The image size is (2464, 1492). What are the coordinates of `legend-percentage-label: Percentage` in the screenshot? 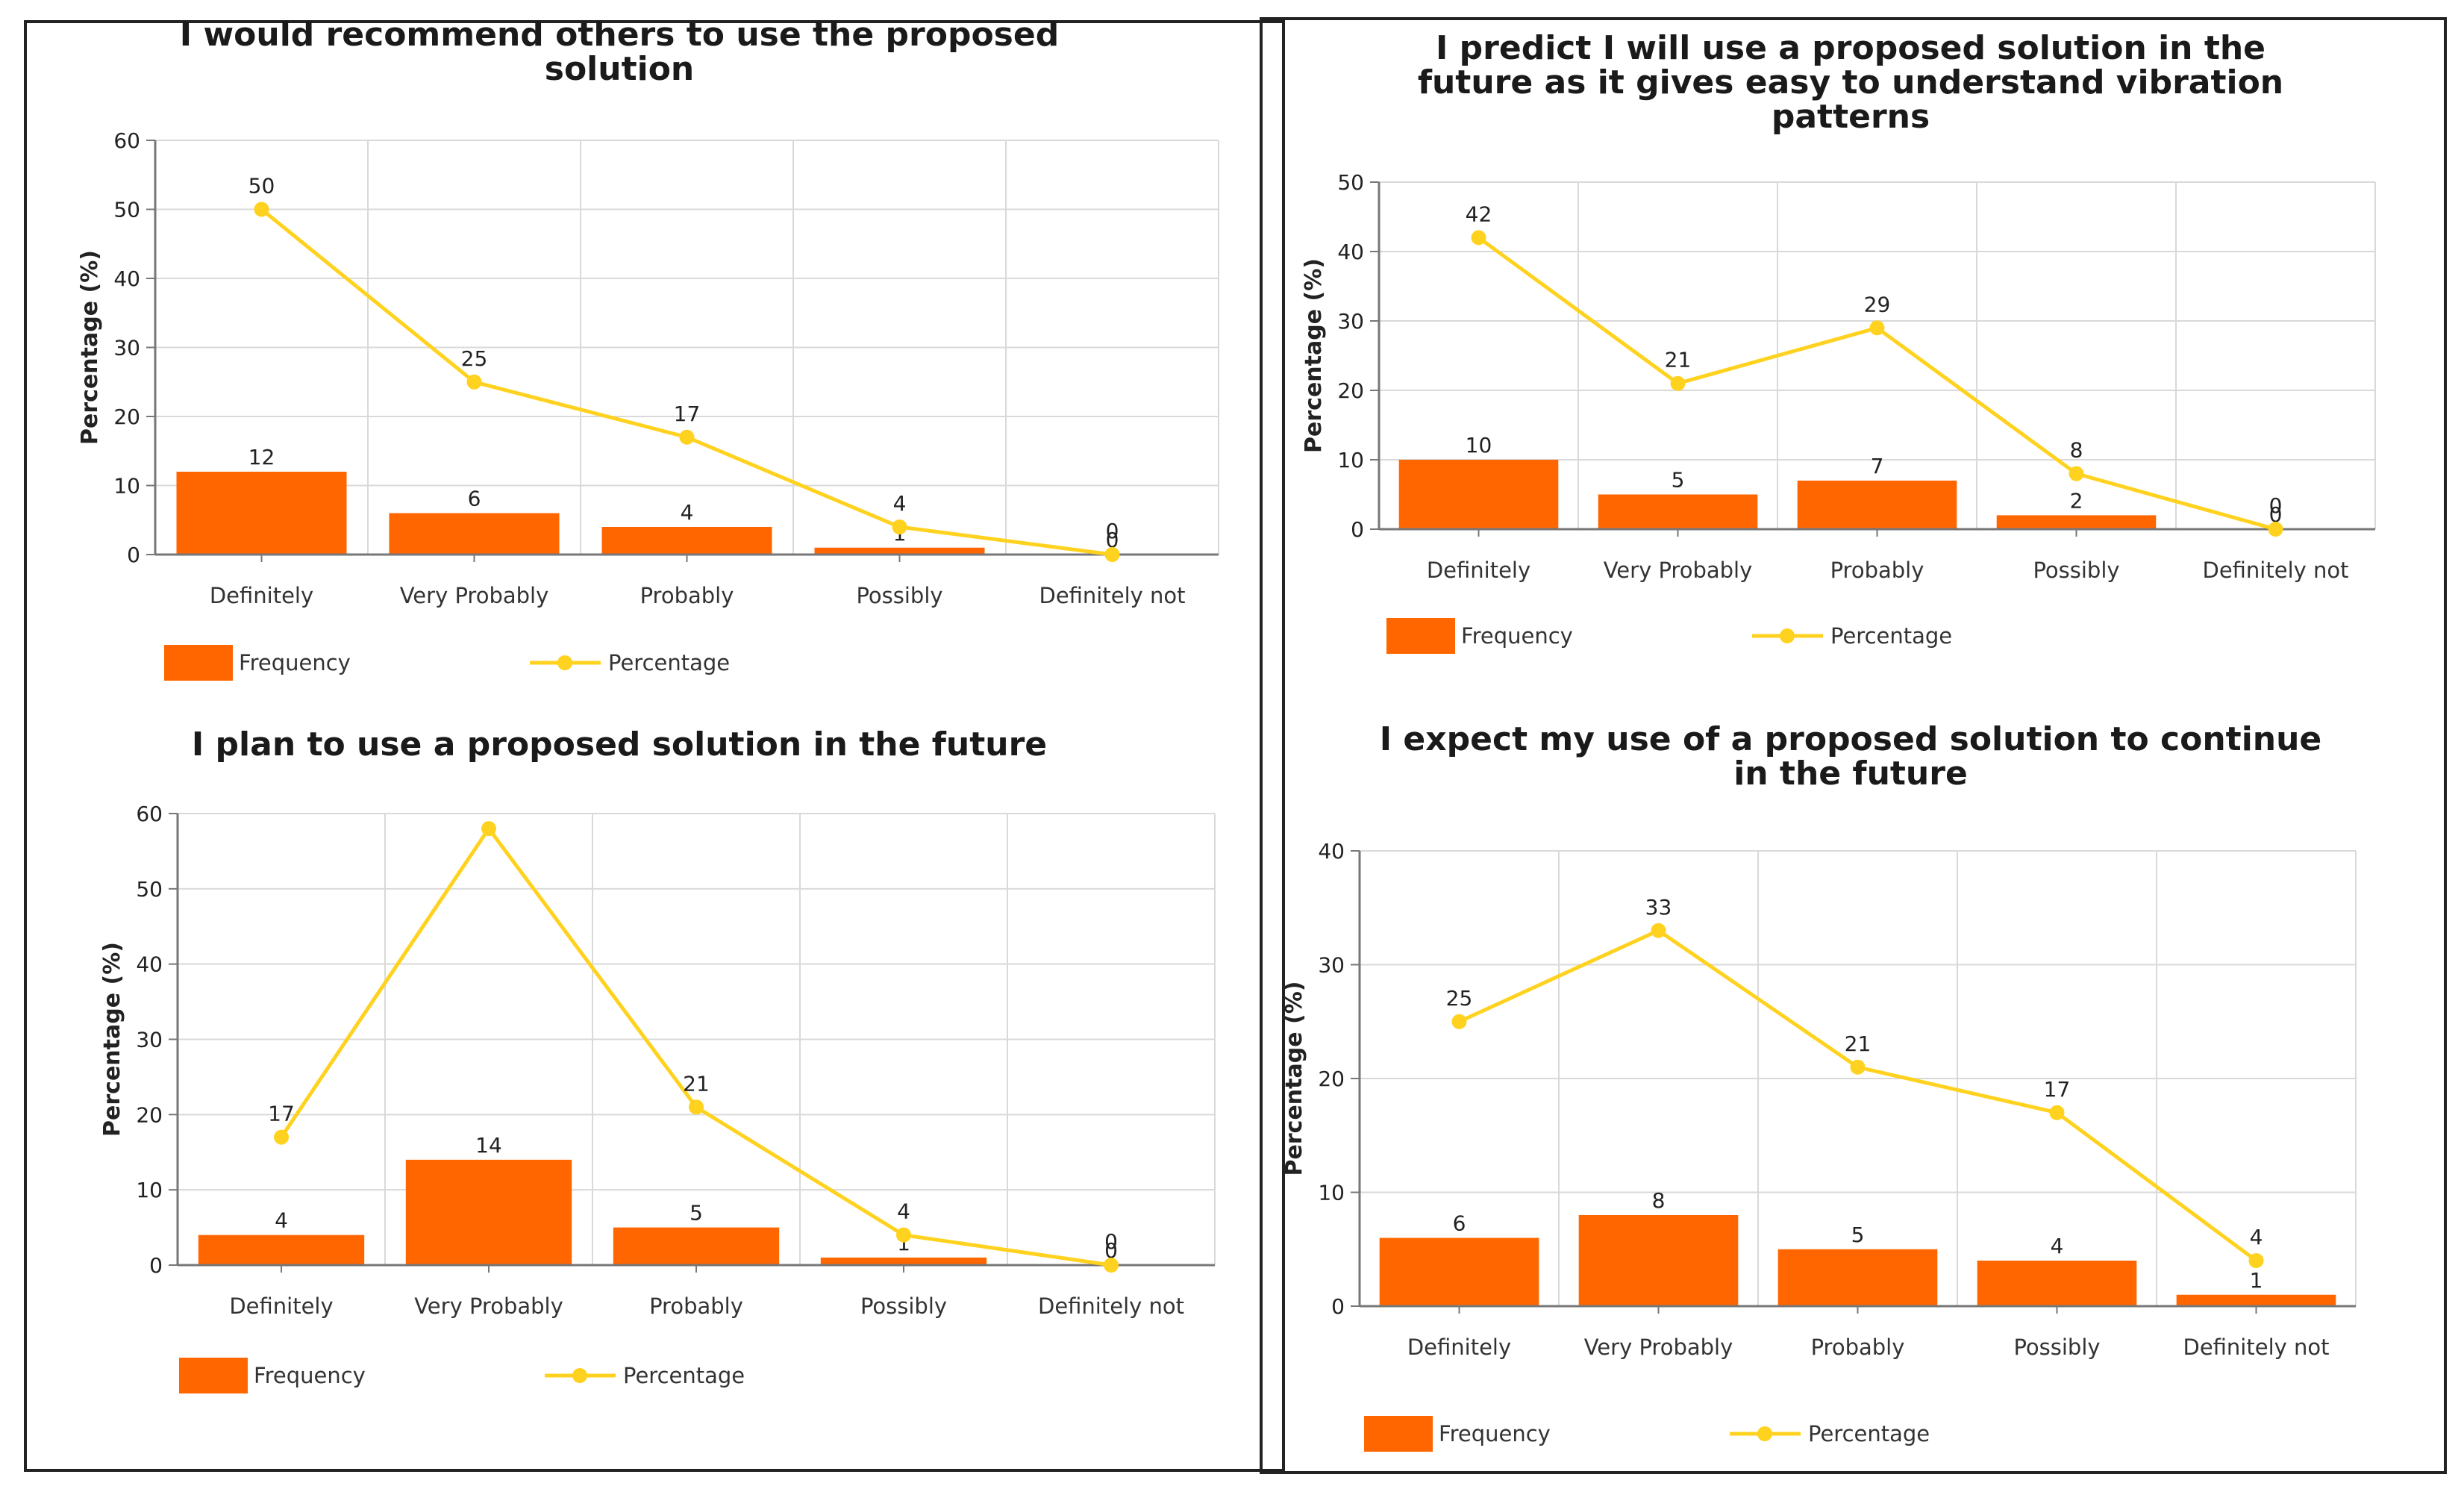 It's located at (684, 1375).